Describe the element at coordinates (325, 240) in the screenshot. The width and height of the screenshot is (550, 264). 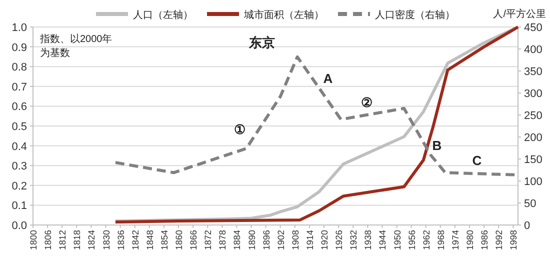
I see `x-tick-label: 1920` at that location.